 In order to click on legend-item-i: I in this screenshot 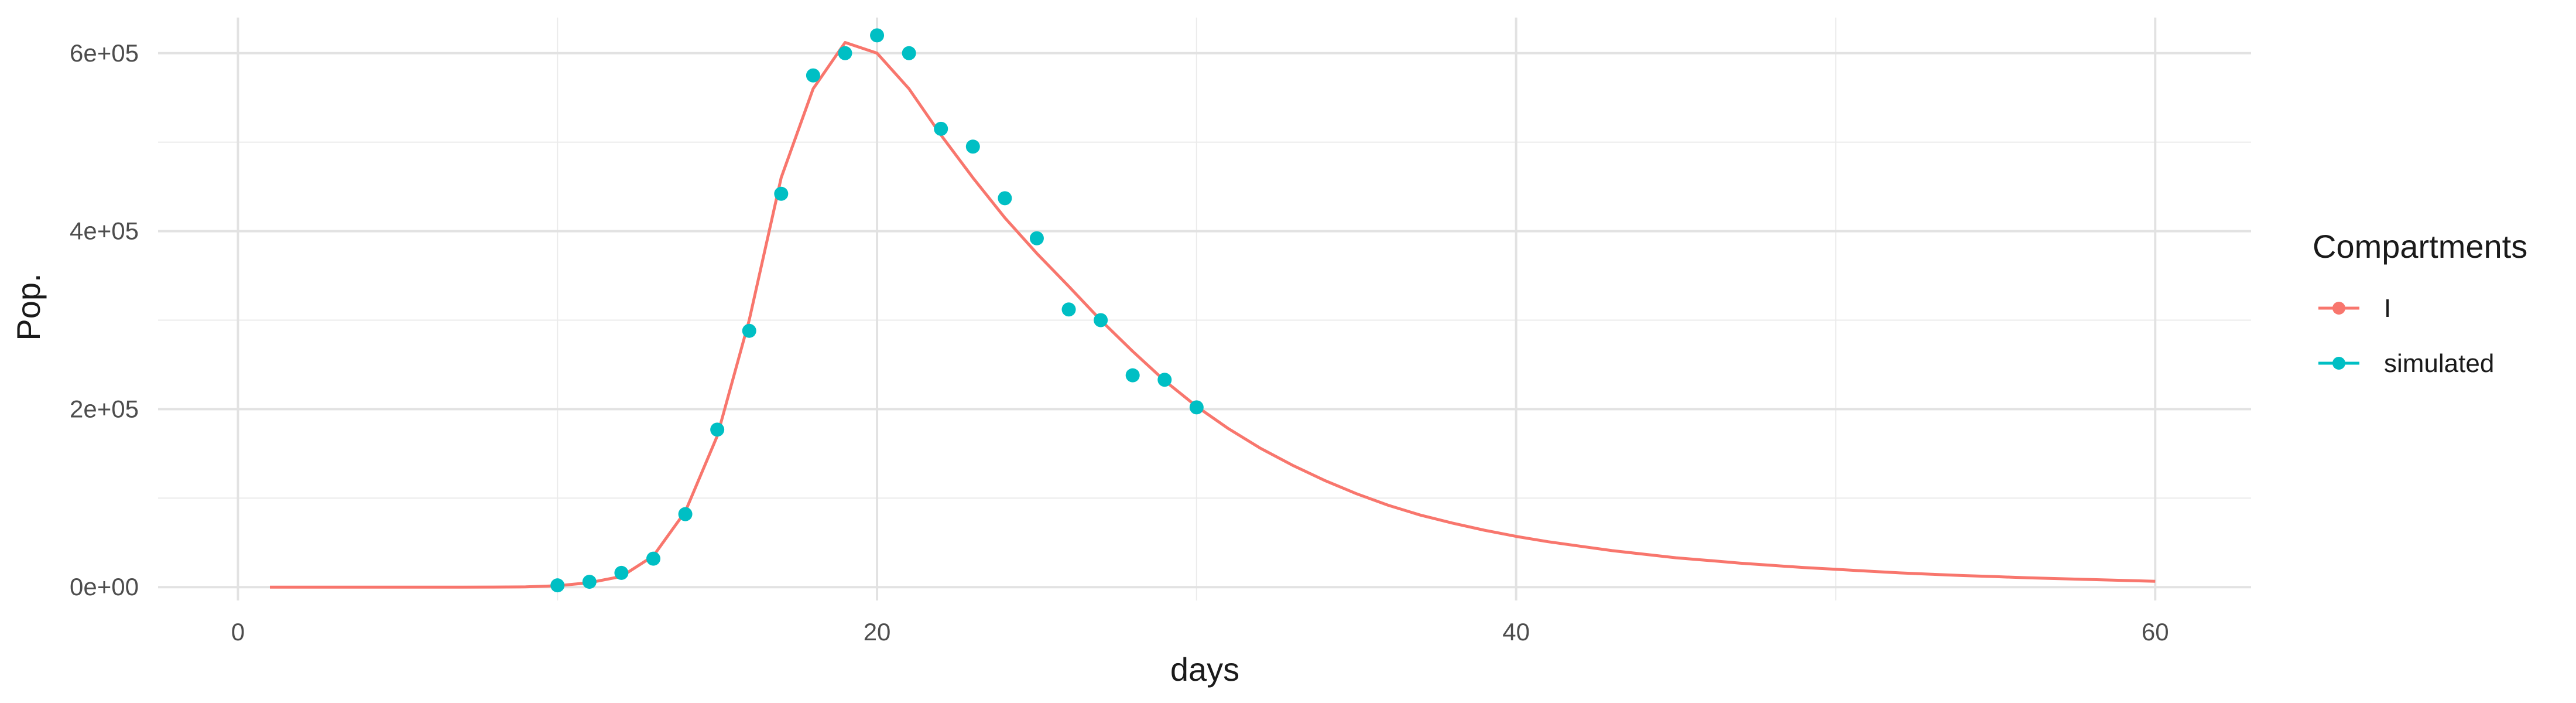, I will do `click(2354, 308)`.